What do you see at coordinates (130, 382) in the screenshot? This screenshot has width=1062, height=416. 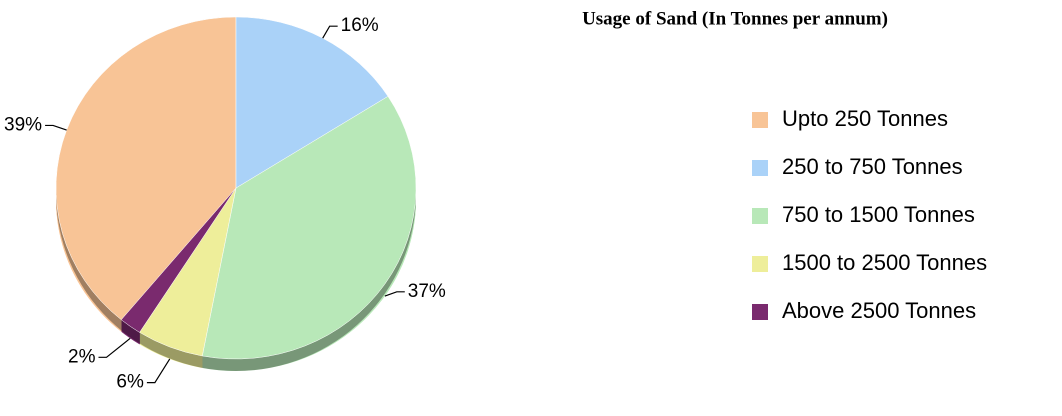 I see `data-label: 6%` at bounding box center [130, 382].